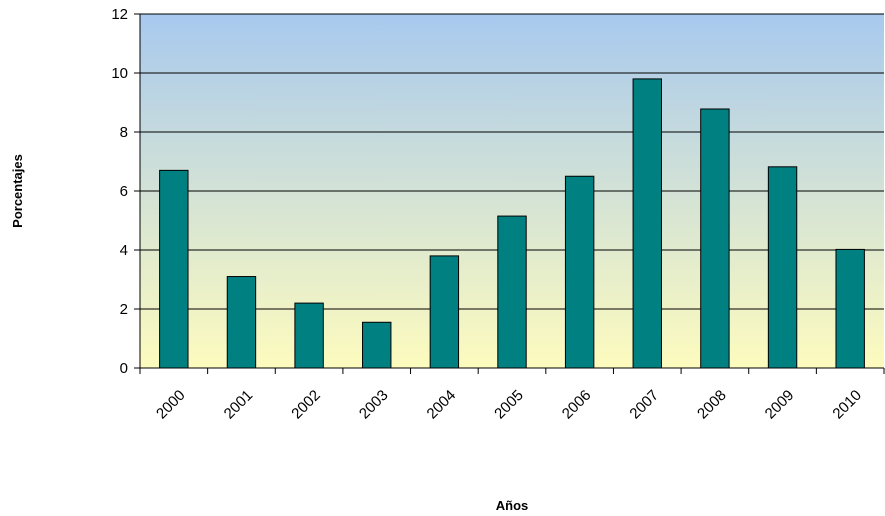  Describe the element at coordinates (782, 267) in the screenshot. I see `bar-2009` at that location.